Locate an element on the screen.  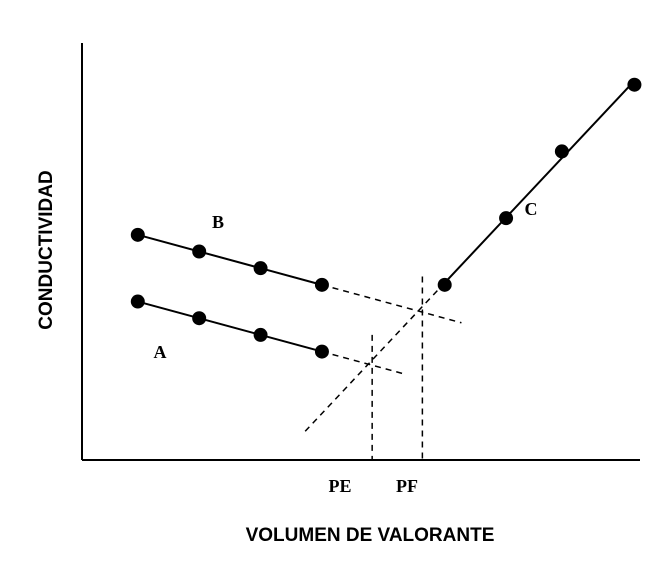
equivalence-point-lines is located at coordinates (397, 368).